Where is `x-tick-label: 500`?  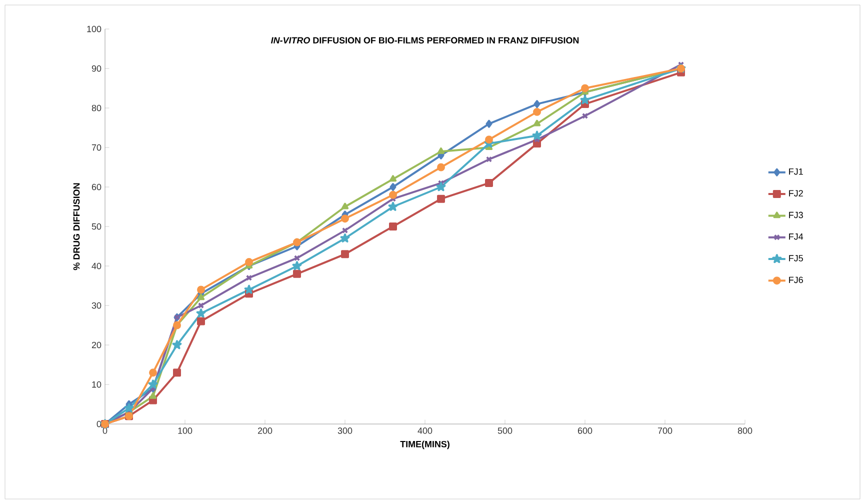 x-tick-label: 500 is located at coordinates (505, 431).